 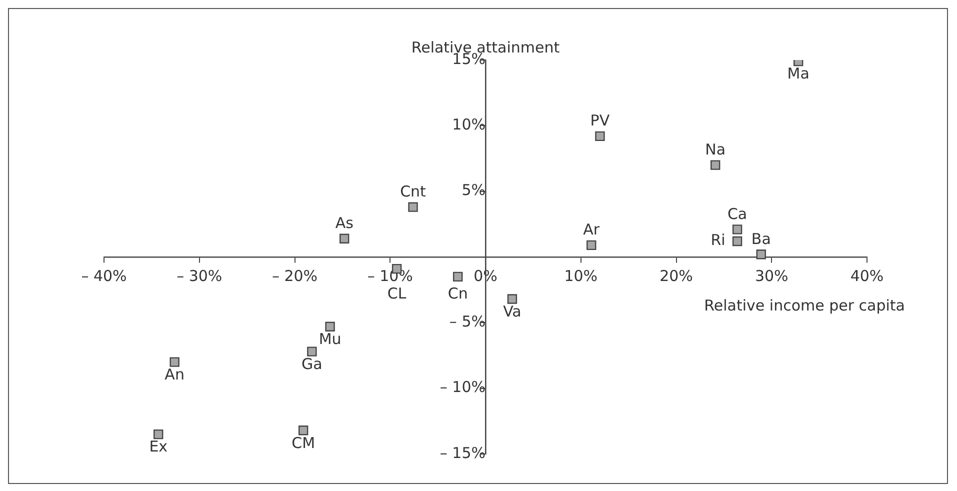 I want to click on annotation: Ar, so click(x=591, y=229).